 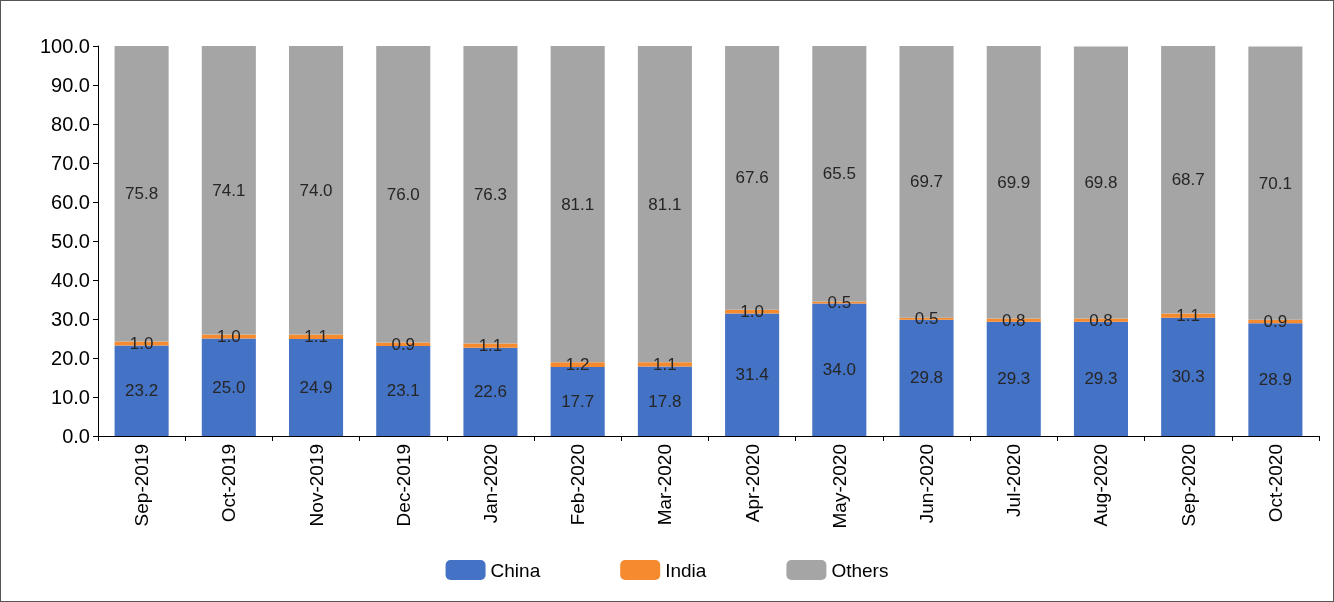 I want to click on data-label: 29.8, so click(x=926, y=378).